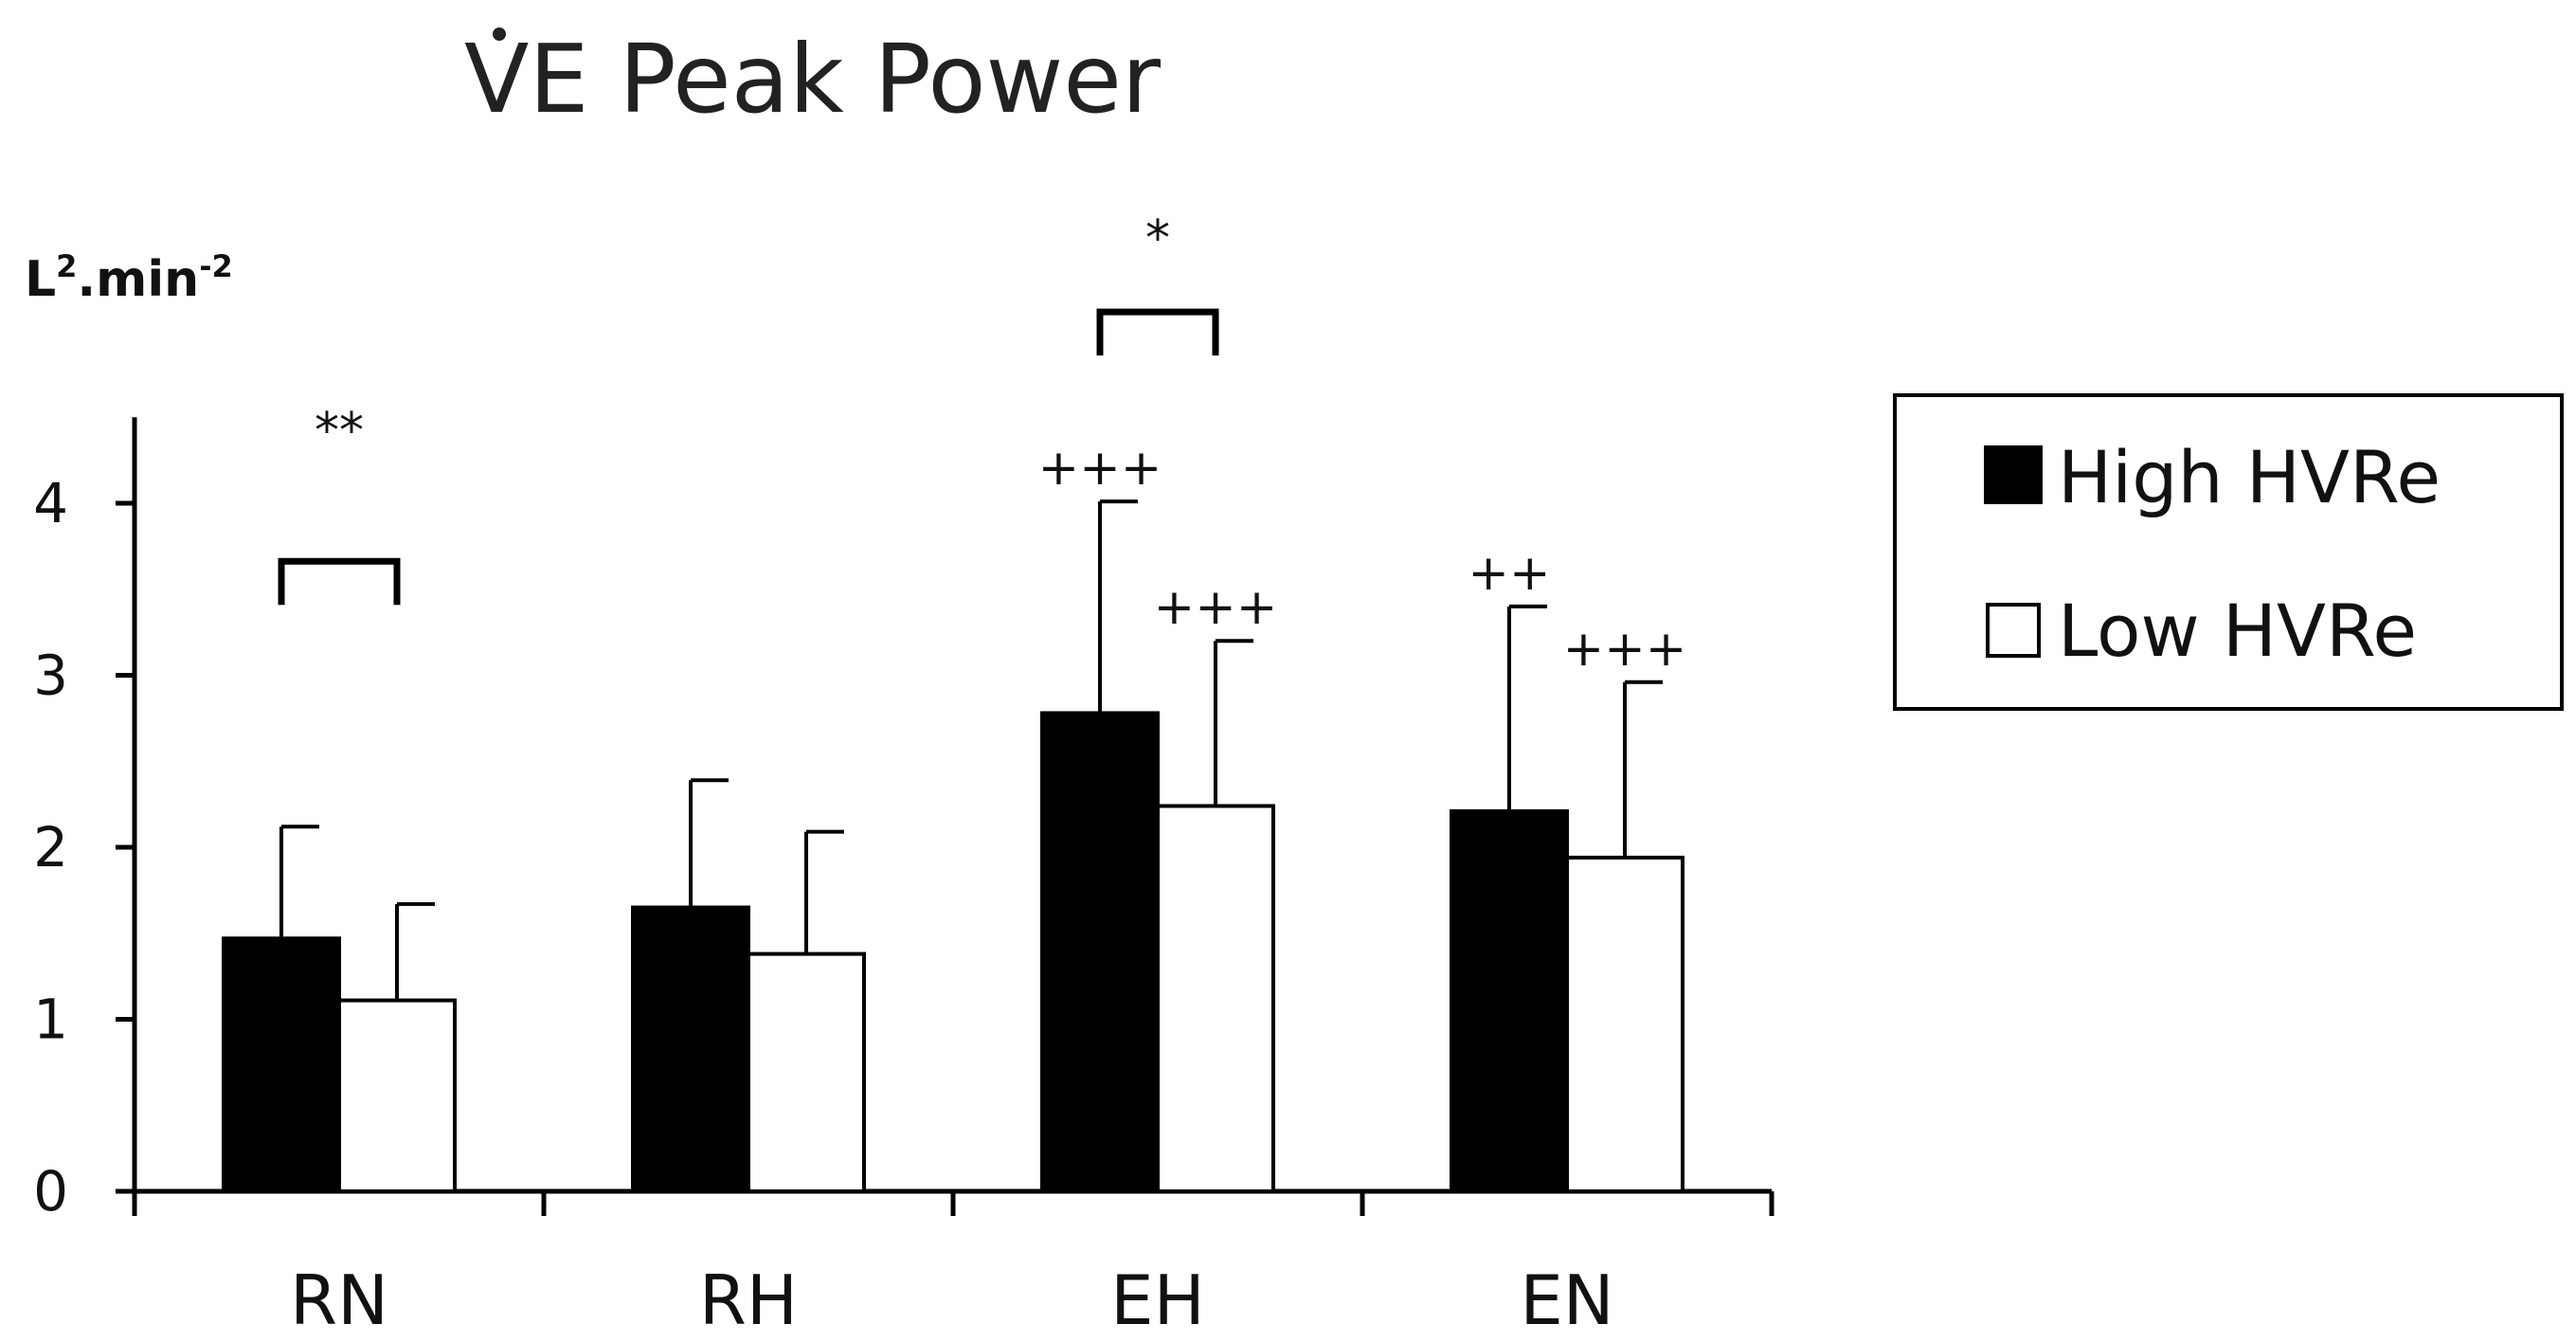  I want to click on x-tick-label: EN, so click(1566, 1300).